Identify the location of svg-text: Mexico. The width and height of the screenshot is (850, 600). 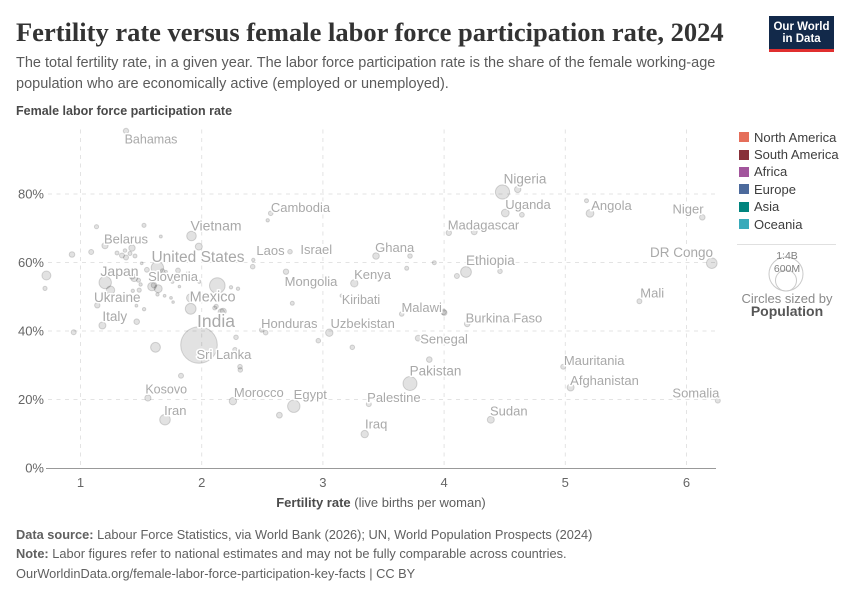
(213, 298).